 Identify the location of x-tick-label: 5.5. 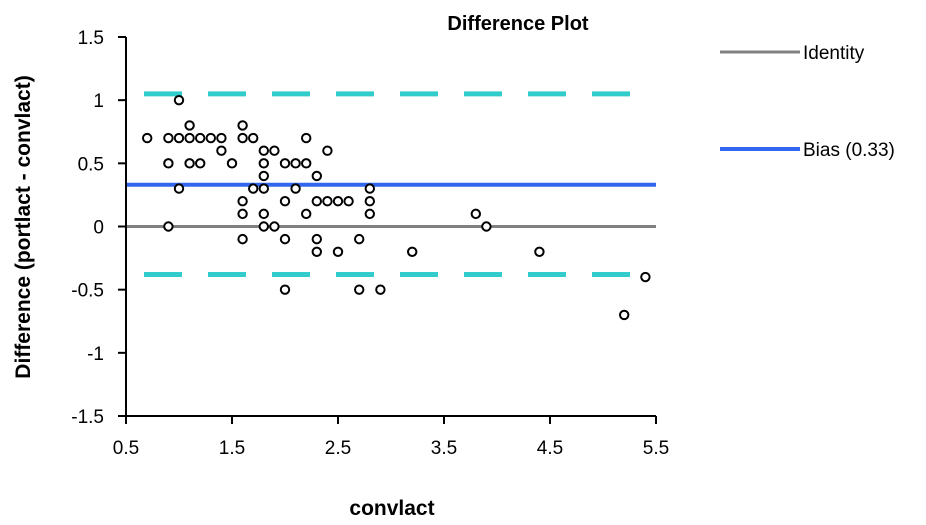
(656, 448).